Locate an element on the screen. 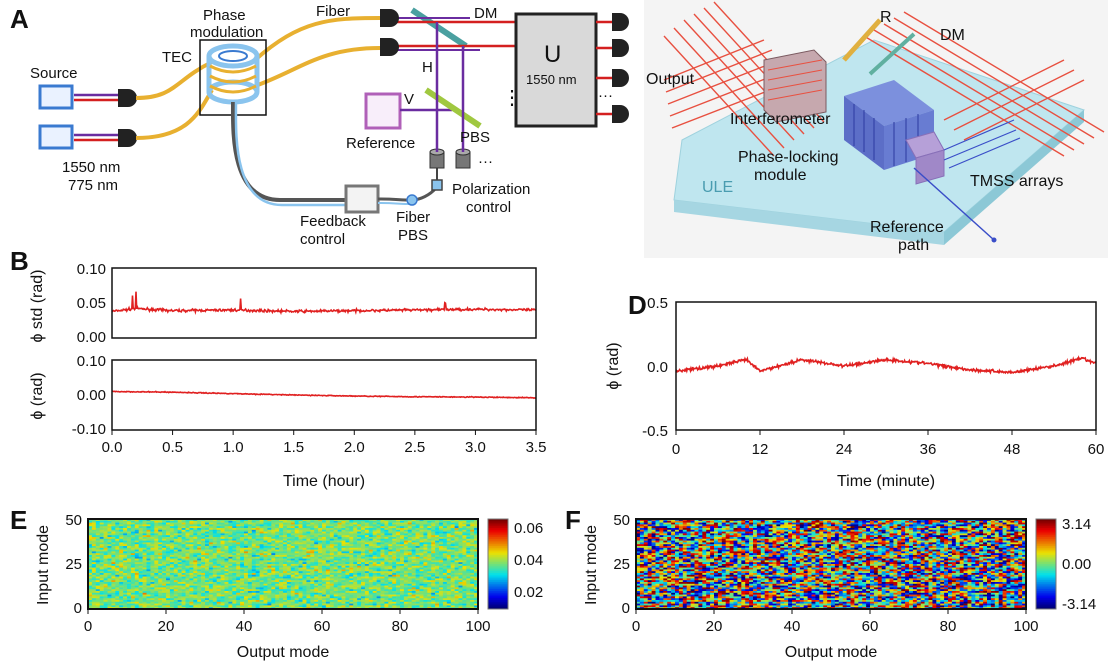 This screenshot has width=1110, height=665. label-pbs: PBS is located at coordinates (475, 137).